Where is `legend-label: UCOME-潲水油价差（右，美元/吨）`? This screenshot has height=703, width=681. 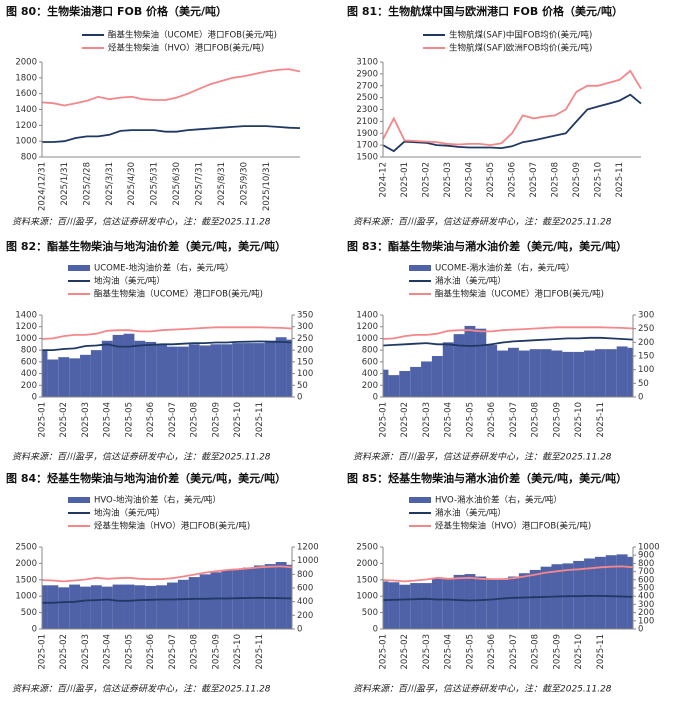
legend-label: UCOME-潲水油价差（右，美元/吨） is located at coordinates (504, 268).